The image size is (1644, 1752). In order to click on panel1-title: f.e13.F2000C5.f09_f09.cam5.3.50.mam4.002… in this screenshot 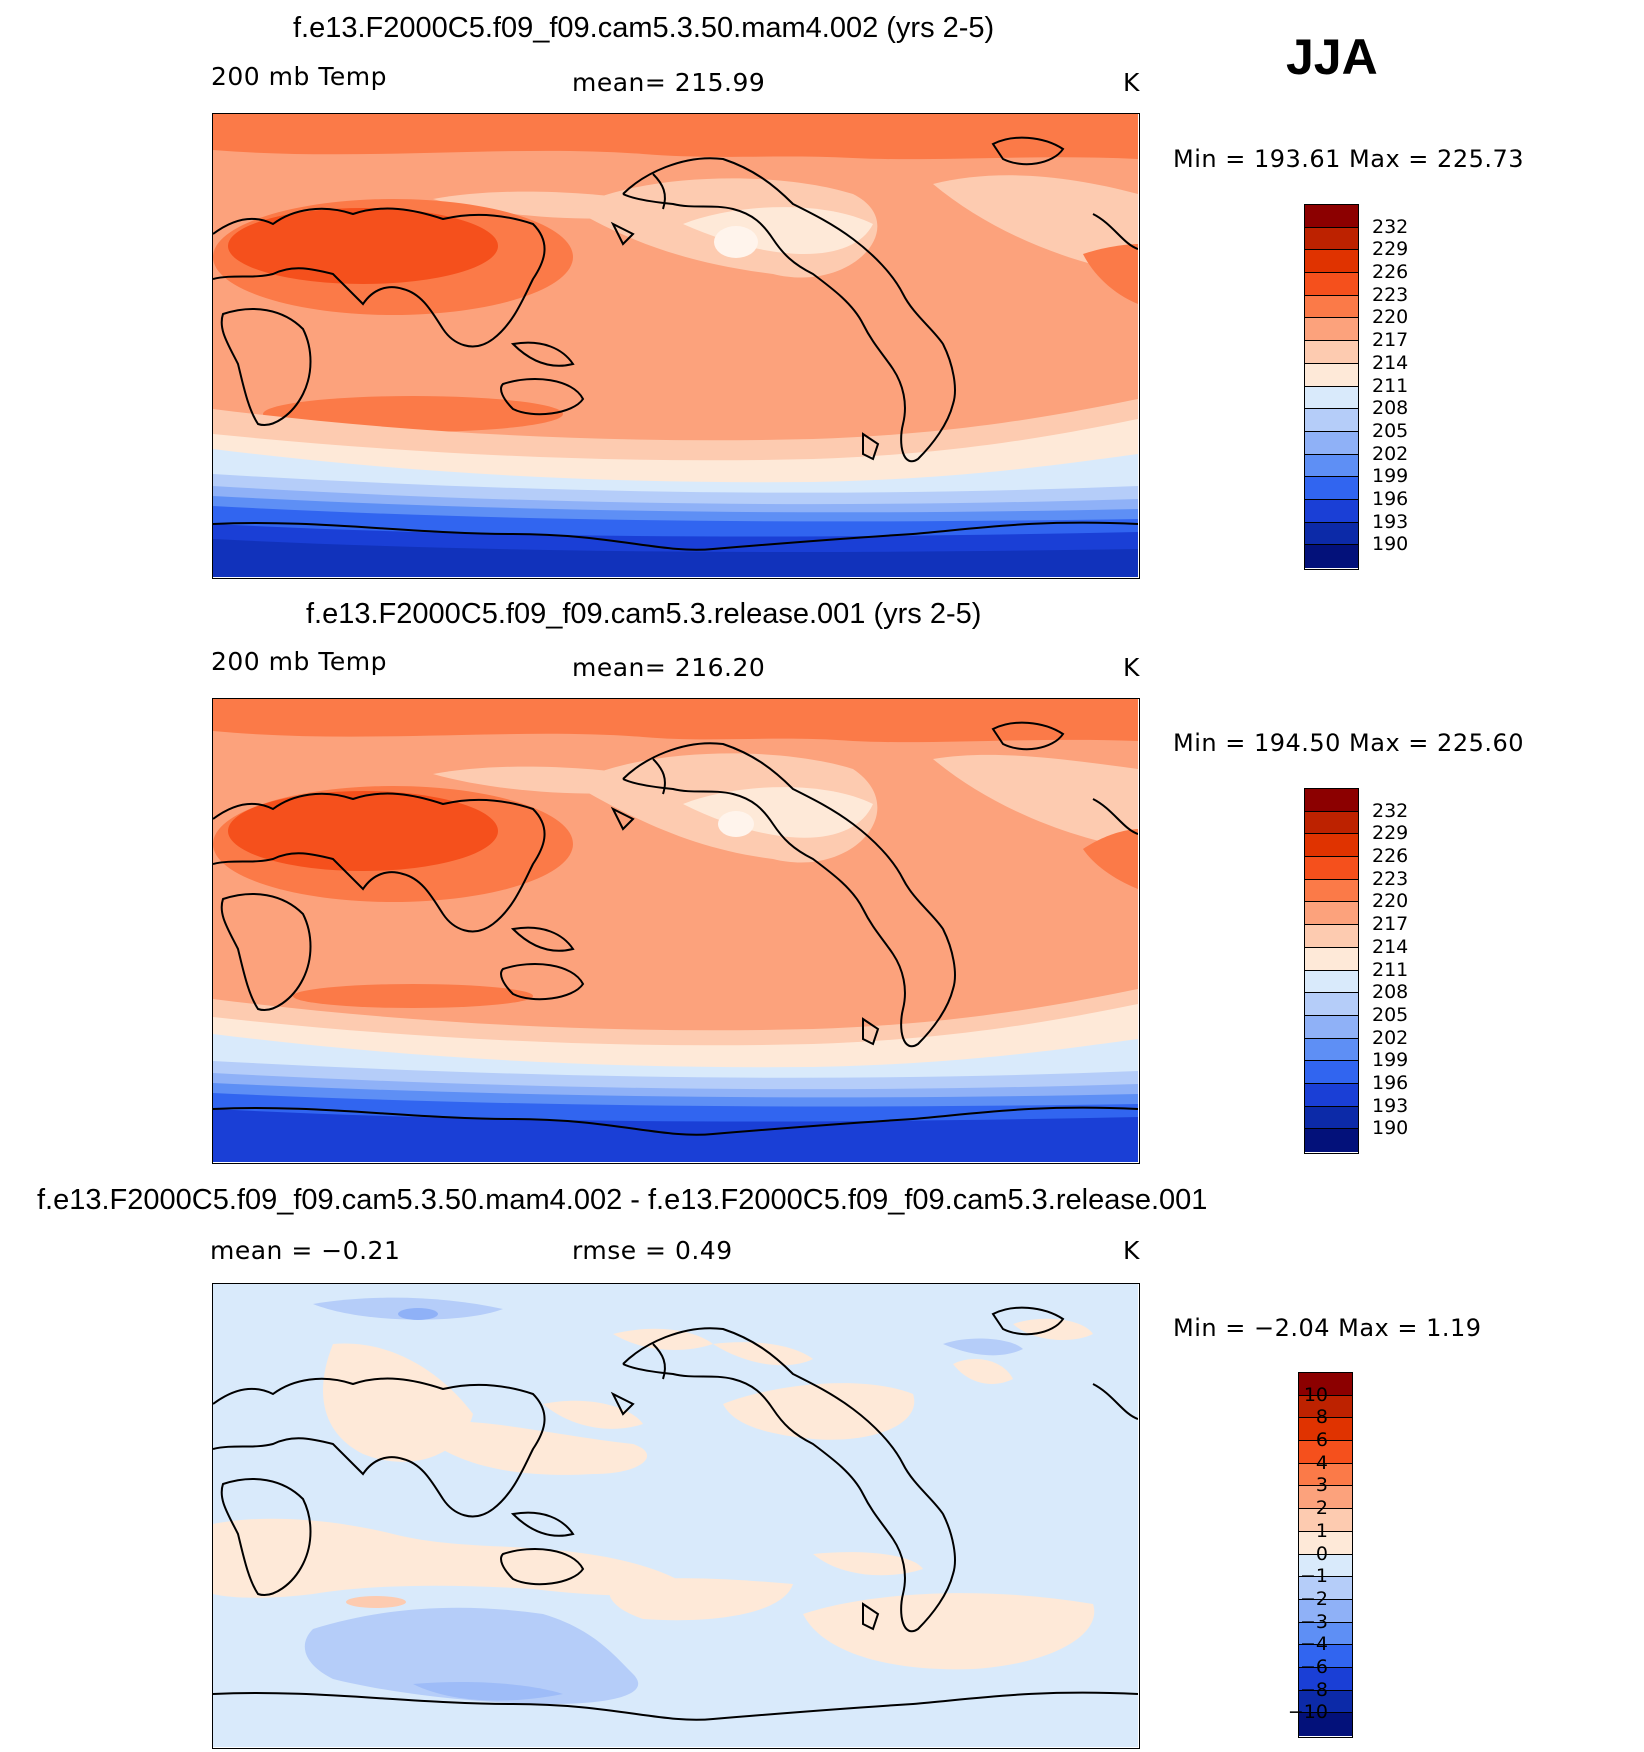, I will do `click(644, 28)`.